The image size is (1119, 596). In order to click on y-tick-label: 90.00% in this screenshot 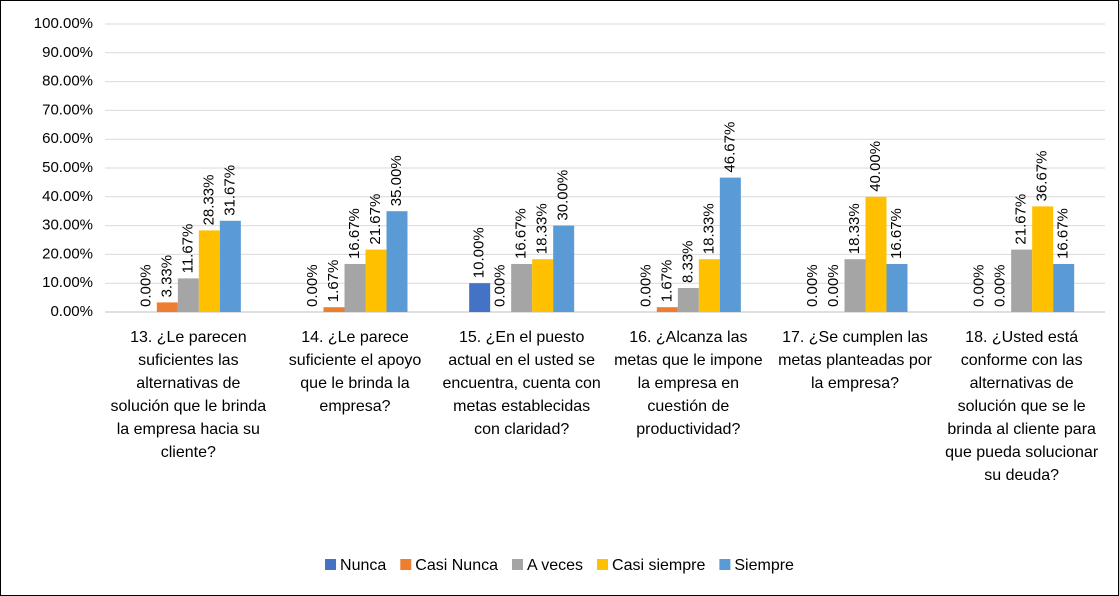, I will do `click(67, 52)`.